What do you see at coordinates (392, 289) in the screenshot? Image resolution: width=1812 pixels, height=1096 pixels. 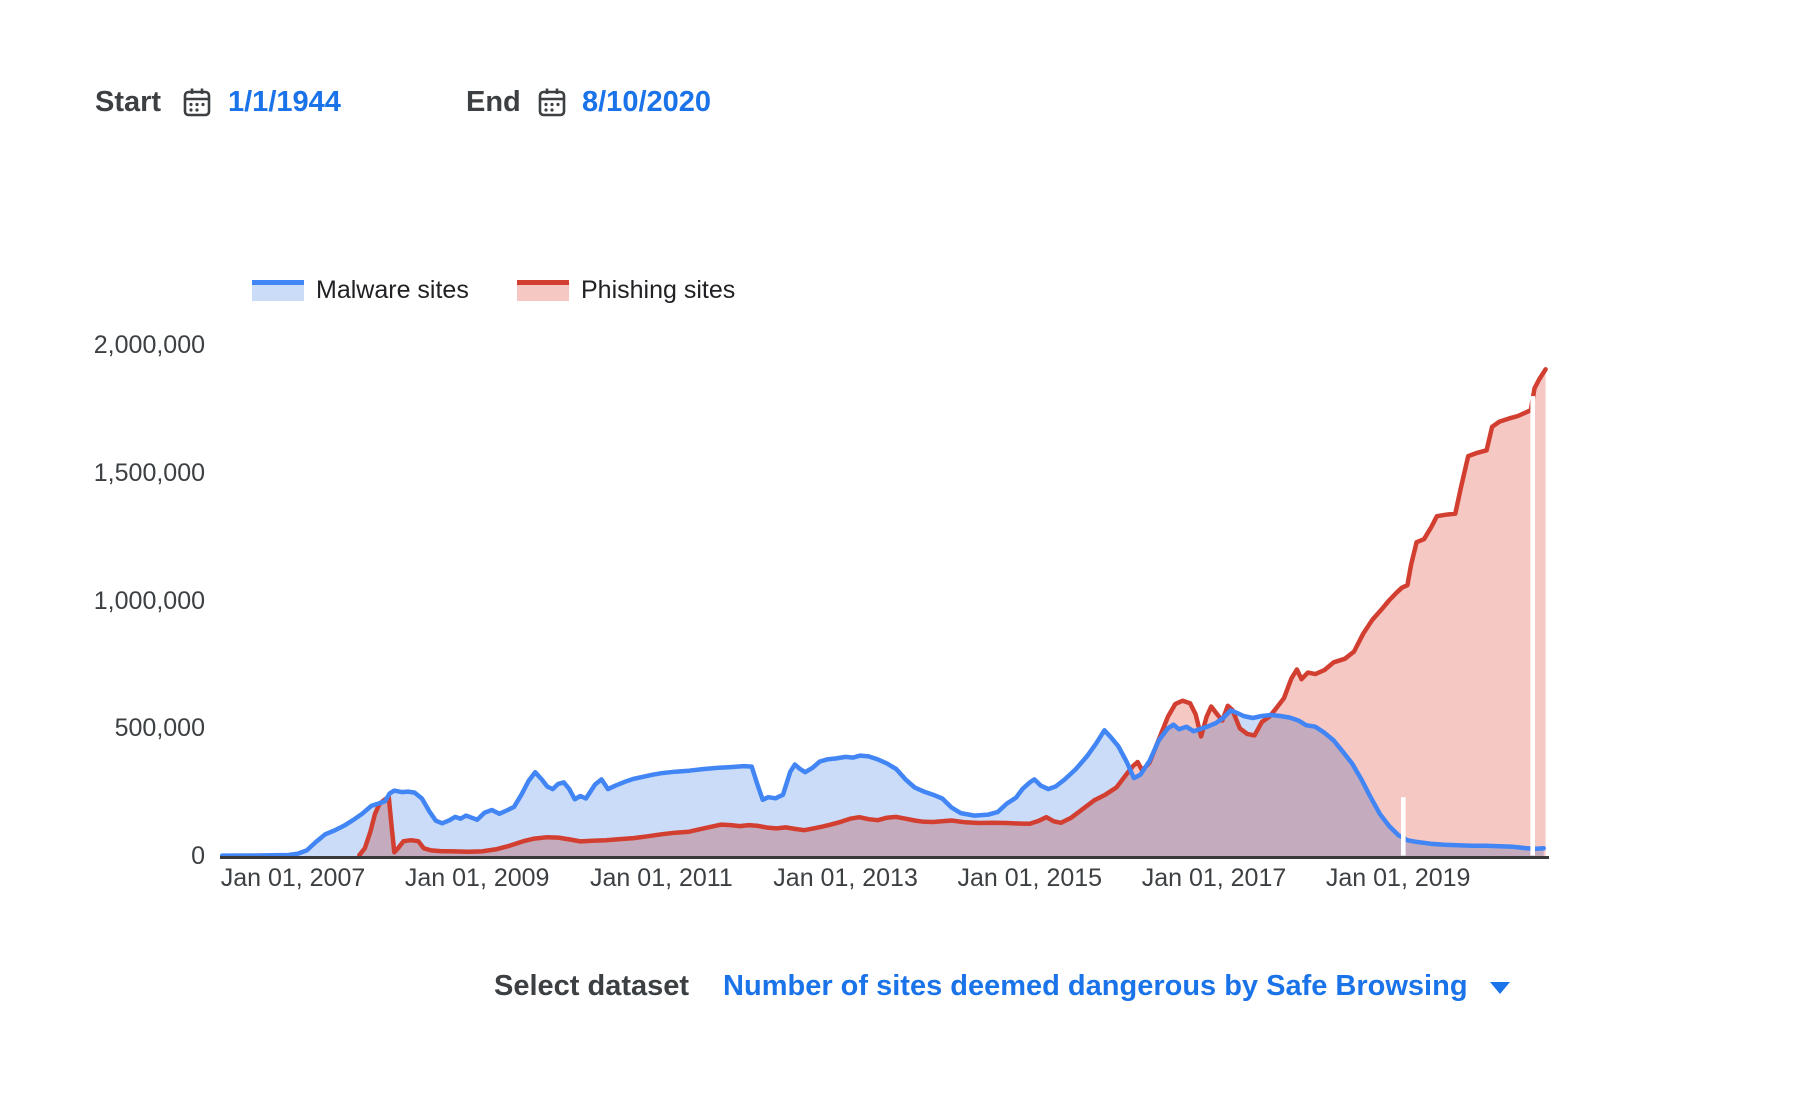 I see `legend-label-malware: Malware sites` at bounding box center [392, 289].